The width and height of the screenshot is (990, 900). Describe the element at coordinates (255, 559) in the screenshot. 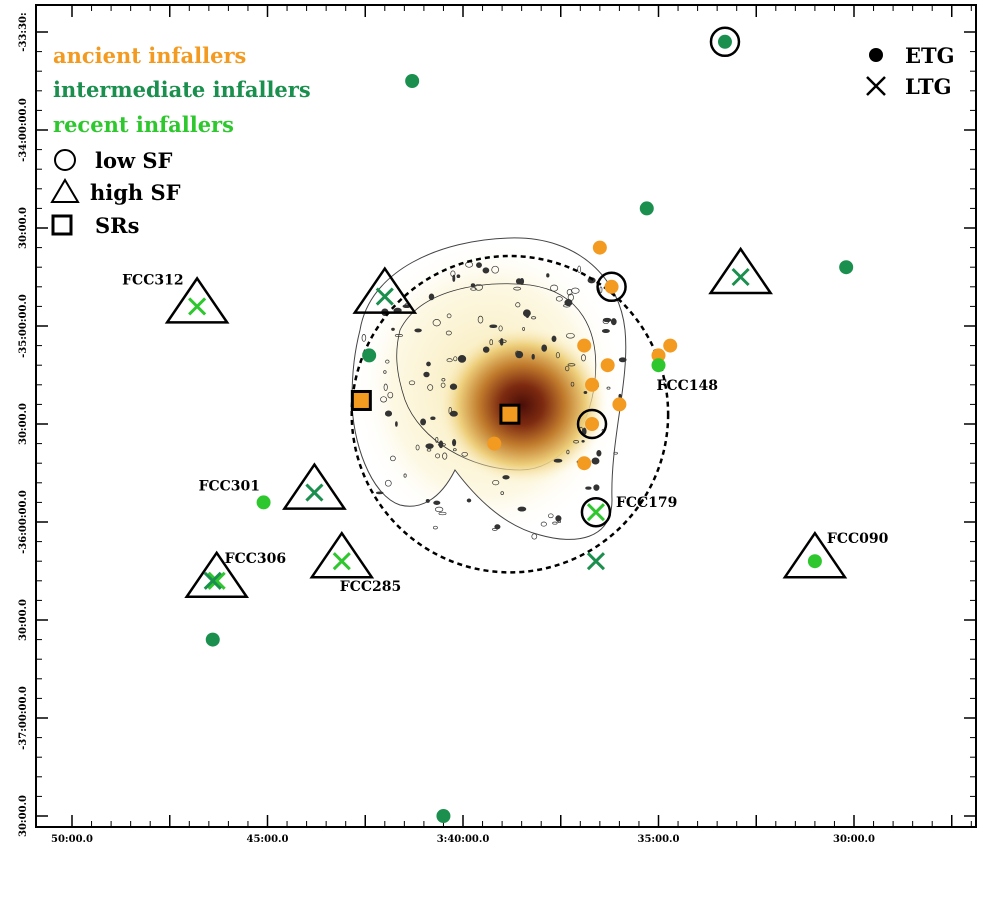

I see `galaxy-label: FCC306` at that location.